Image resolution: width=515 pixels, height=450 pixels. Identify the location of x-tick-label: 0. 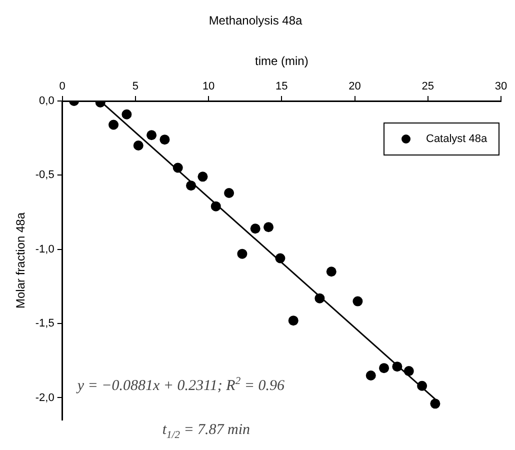
(62, 86).